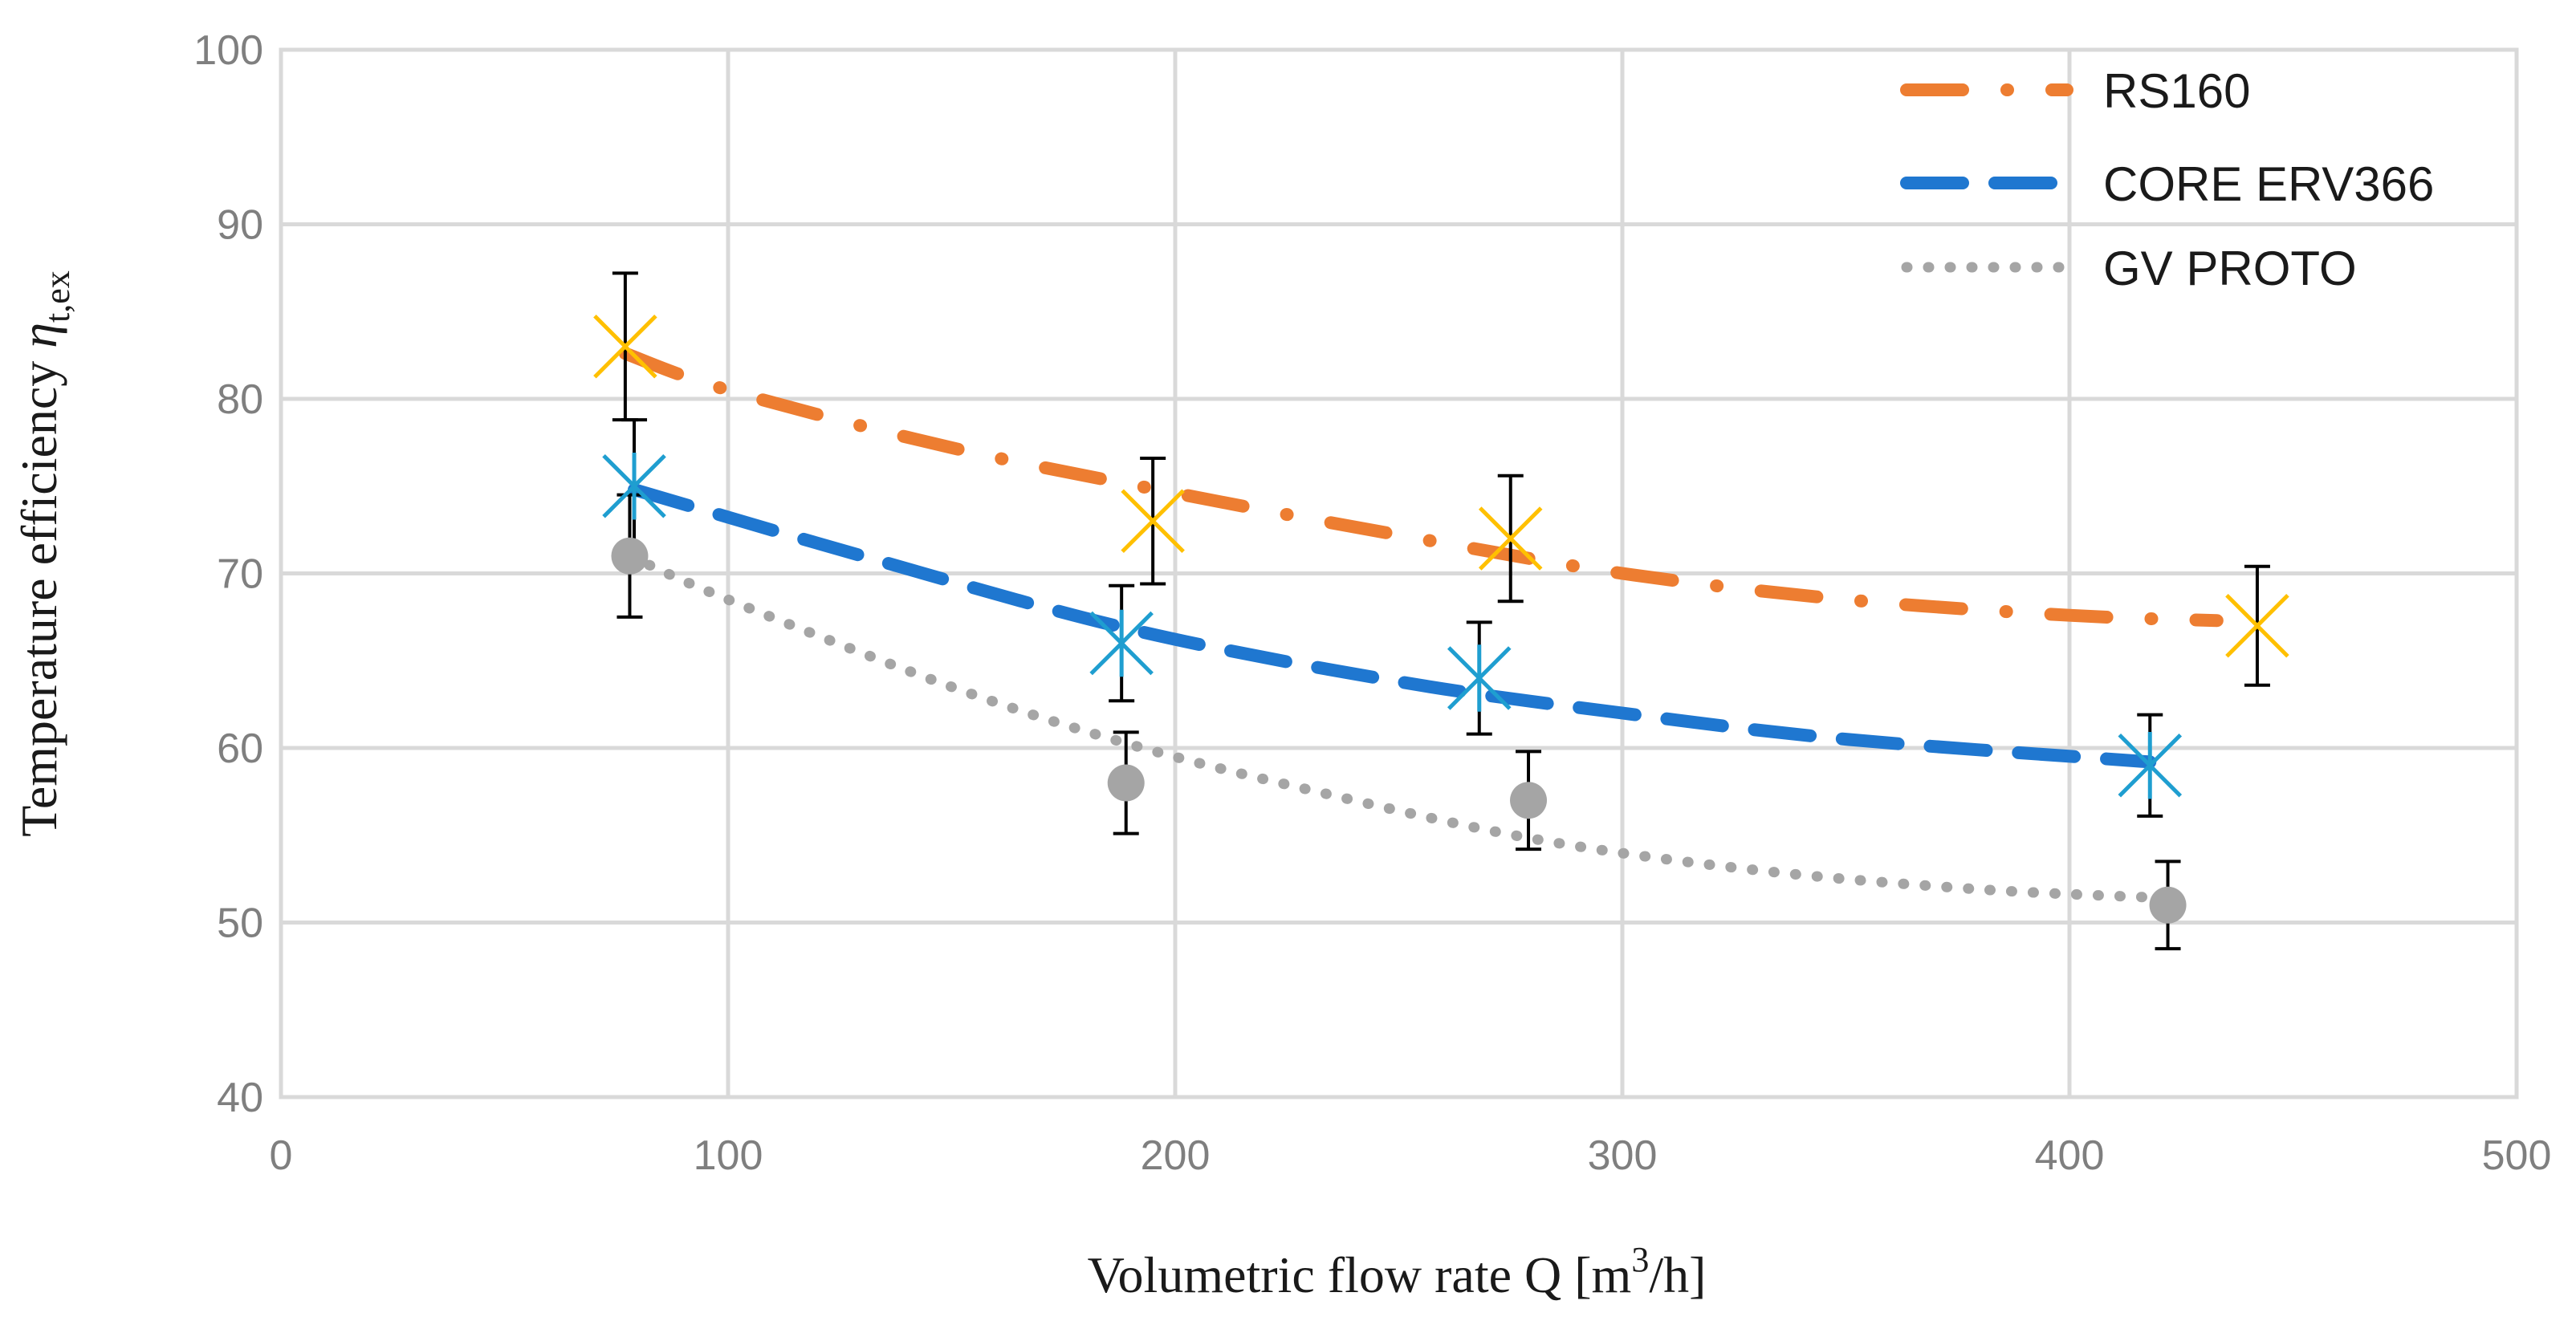 The height and width of the screenshot is (1325, 2576). Describe the element at coordinates (2070, 1156) in the screenshot. I see `x-tick-label-400: 400` at that location.